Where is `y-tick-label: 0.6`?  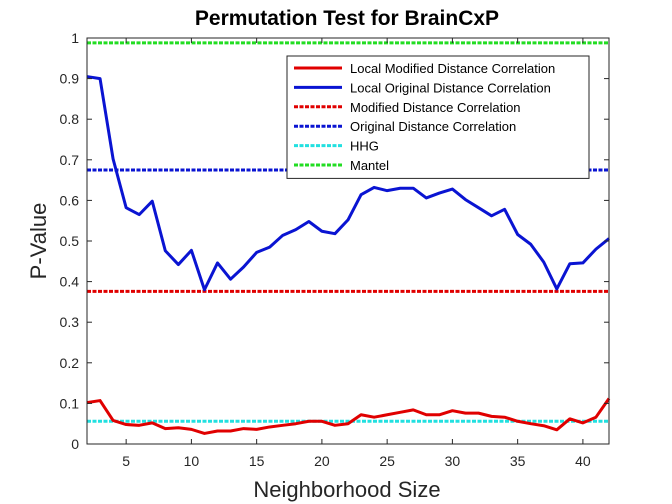 y-tick-label: 0.6 is located at coordinates (70, 200).